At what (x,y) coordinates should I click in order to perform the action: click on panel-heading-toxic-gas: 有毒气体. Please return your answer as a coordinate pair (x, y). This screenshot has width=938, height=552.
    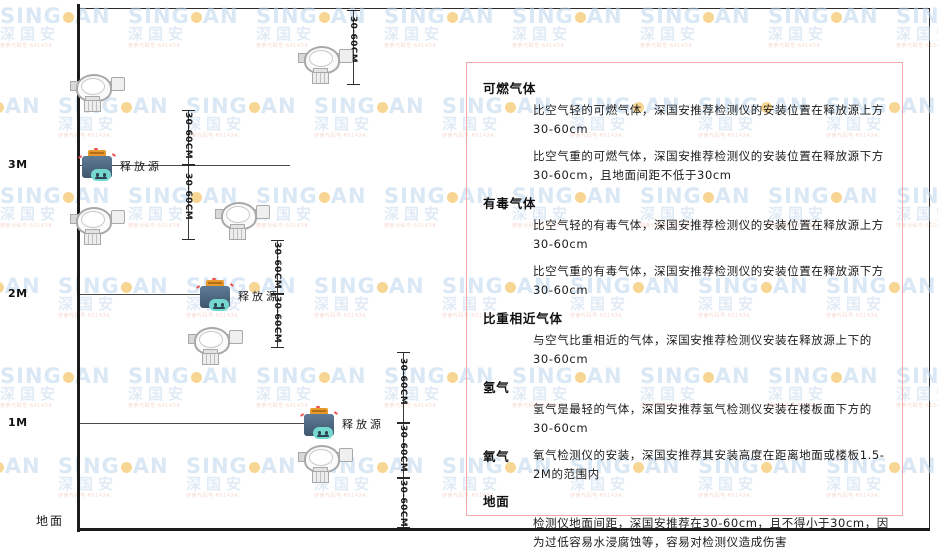
    Looking at the image, I should click on (510, 203).